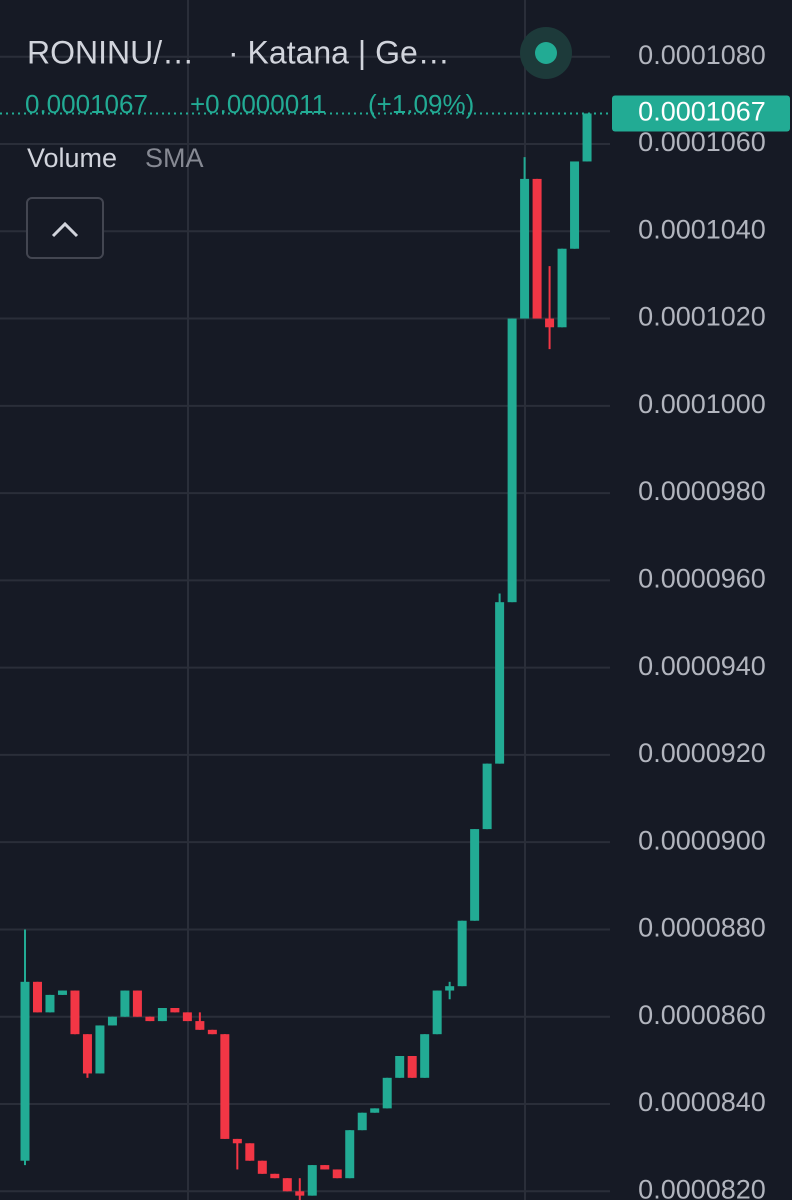 The width and height of the screenshot is (792, 1200). I want to click on y-tick-label: 0.0000820, so click(702, 1187).